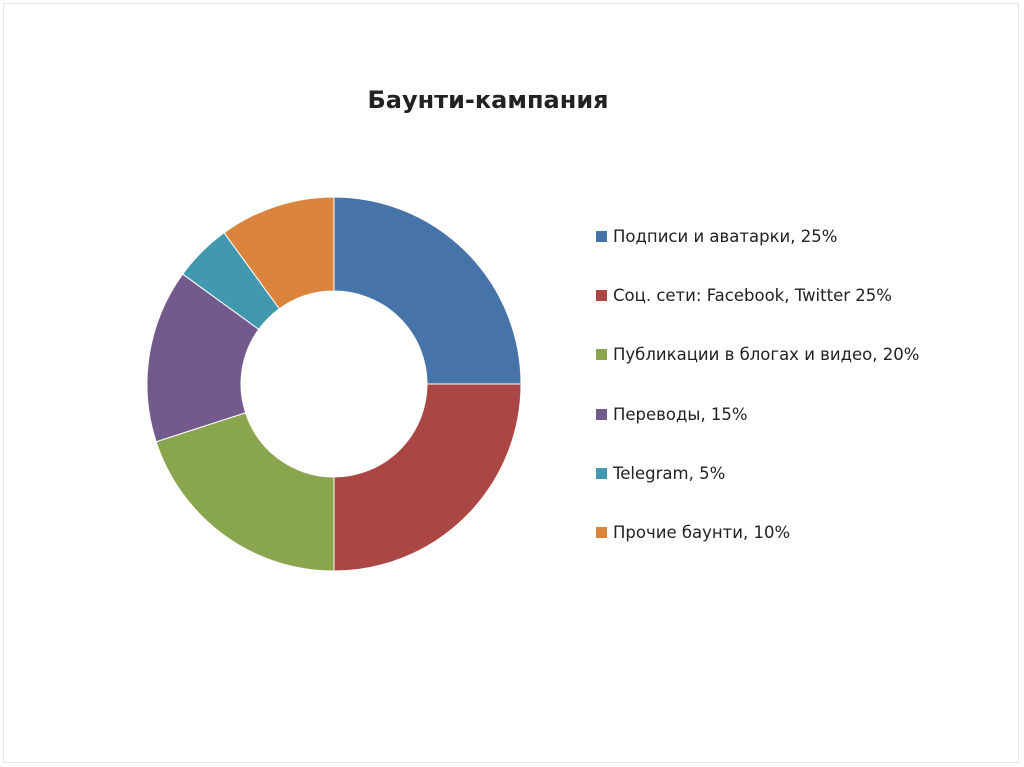 The image size is (1024, 767). I want to click on legend-label: Подписи и аватарки, 25%, so click(725, 236).